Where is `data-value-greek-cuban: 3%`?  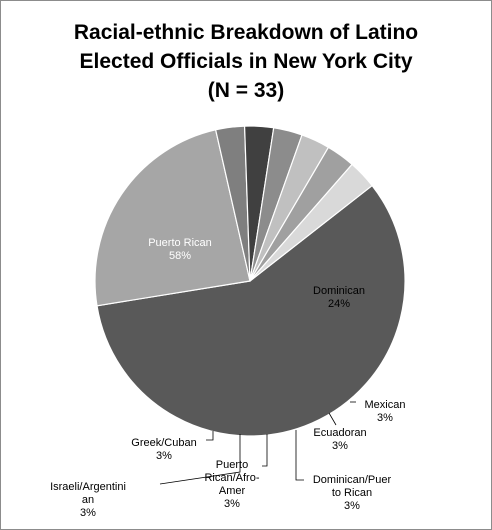 data-value-greek-cuban: 3% is located at coordinates (164, 456).